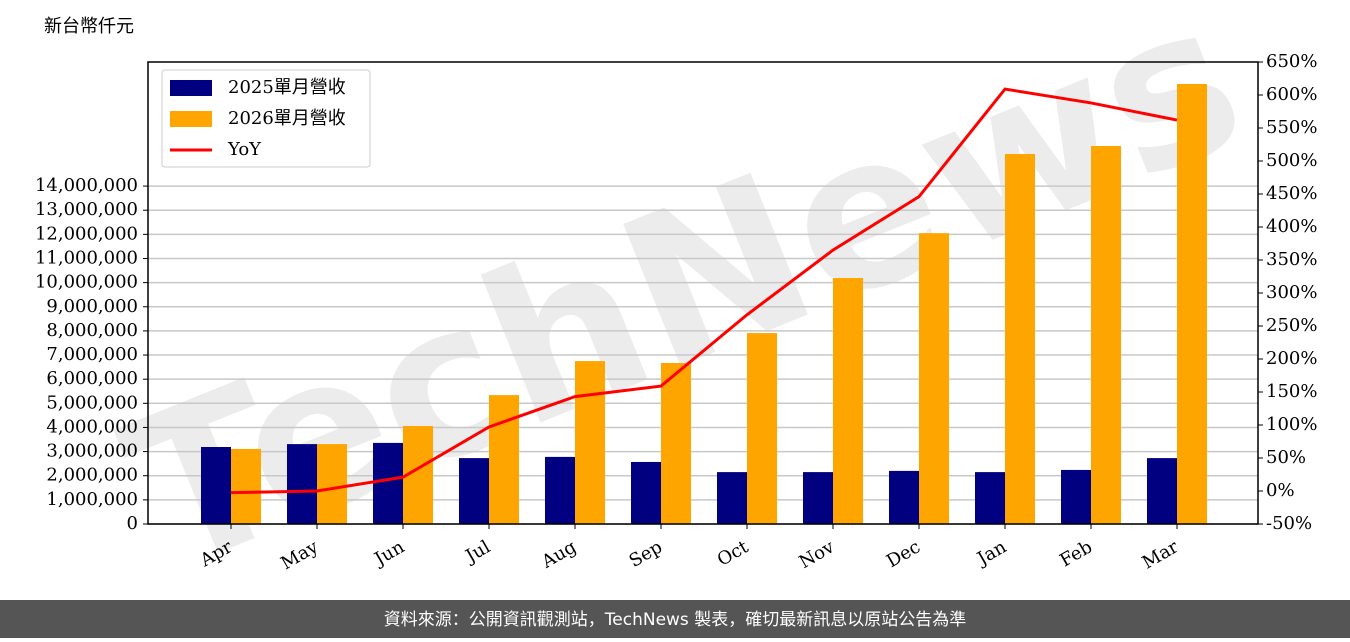  What do you see at coordinates (92, 475) in the screenshot?
I see `y-tick-label: 2,000,000` at bounding box center [92, 475].